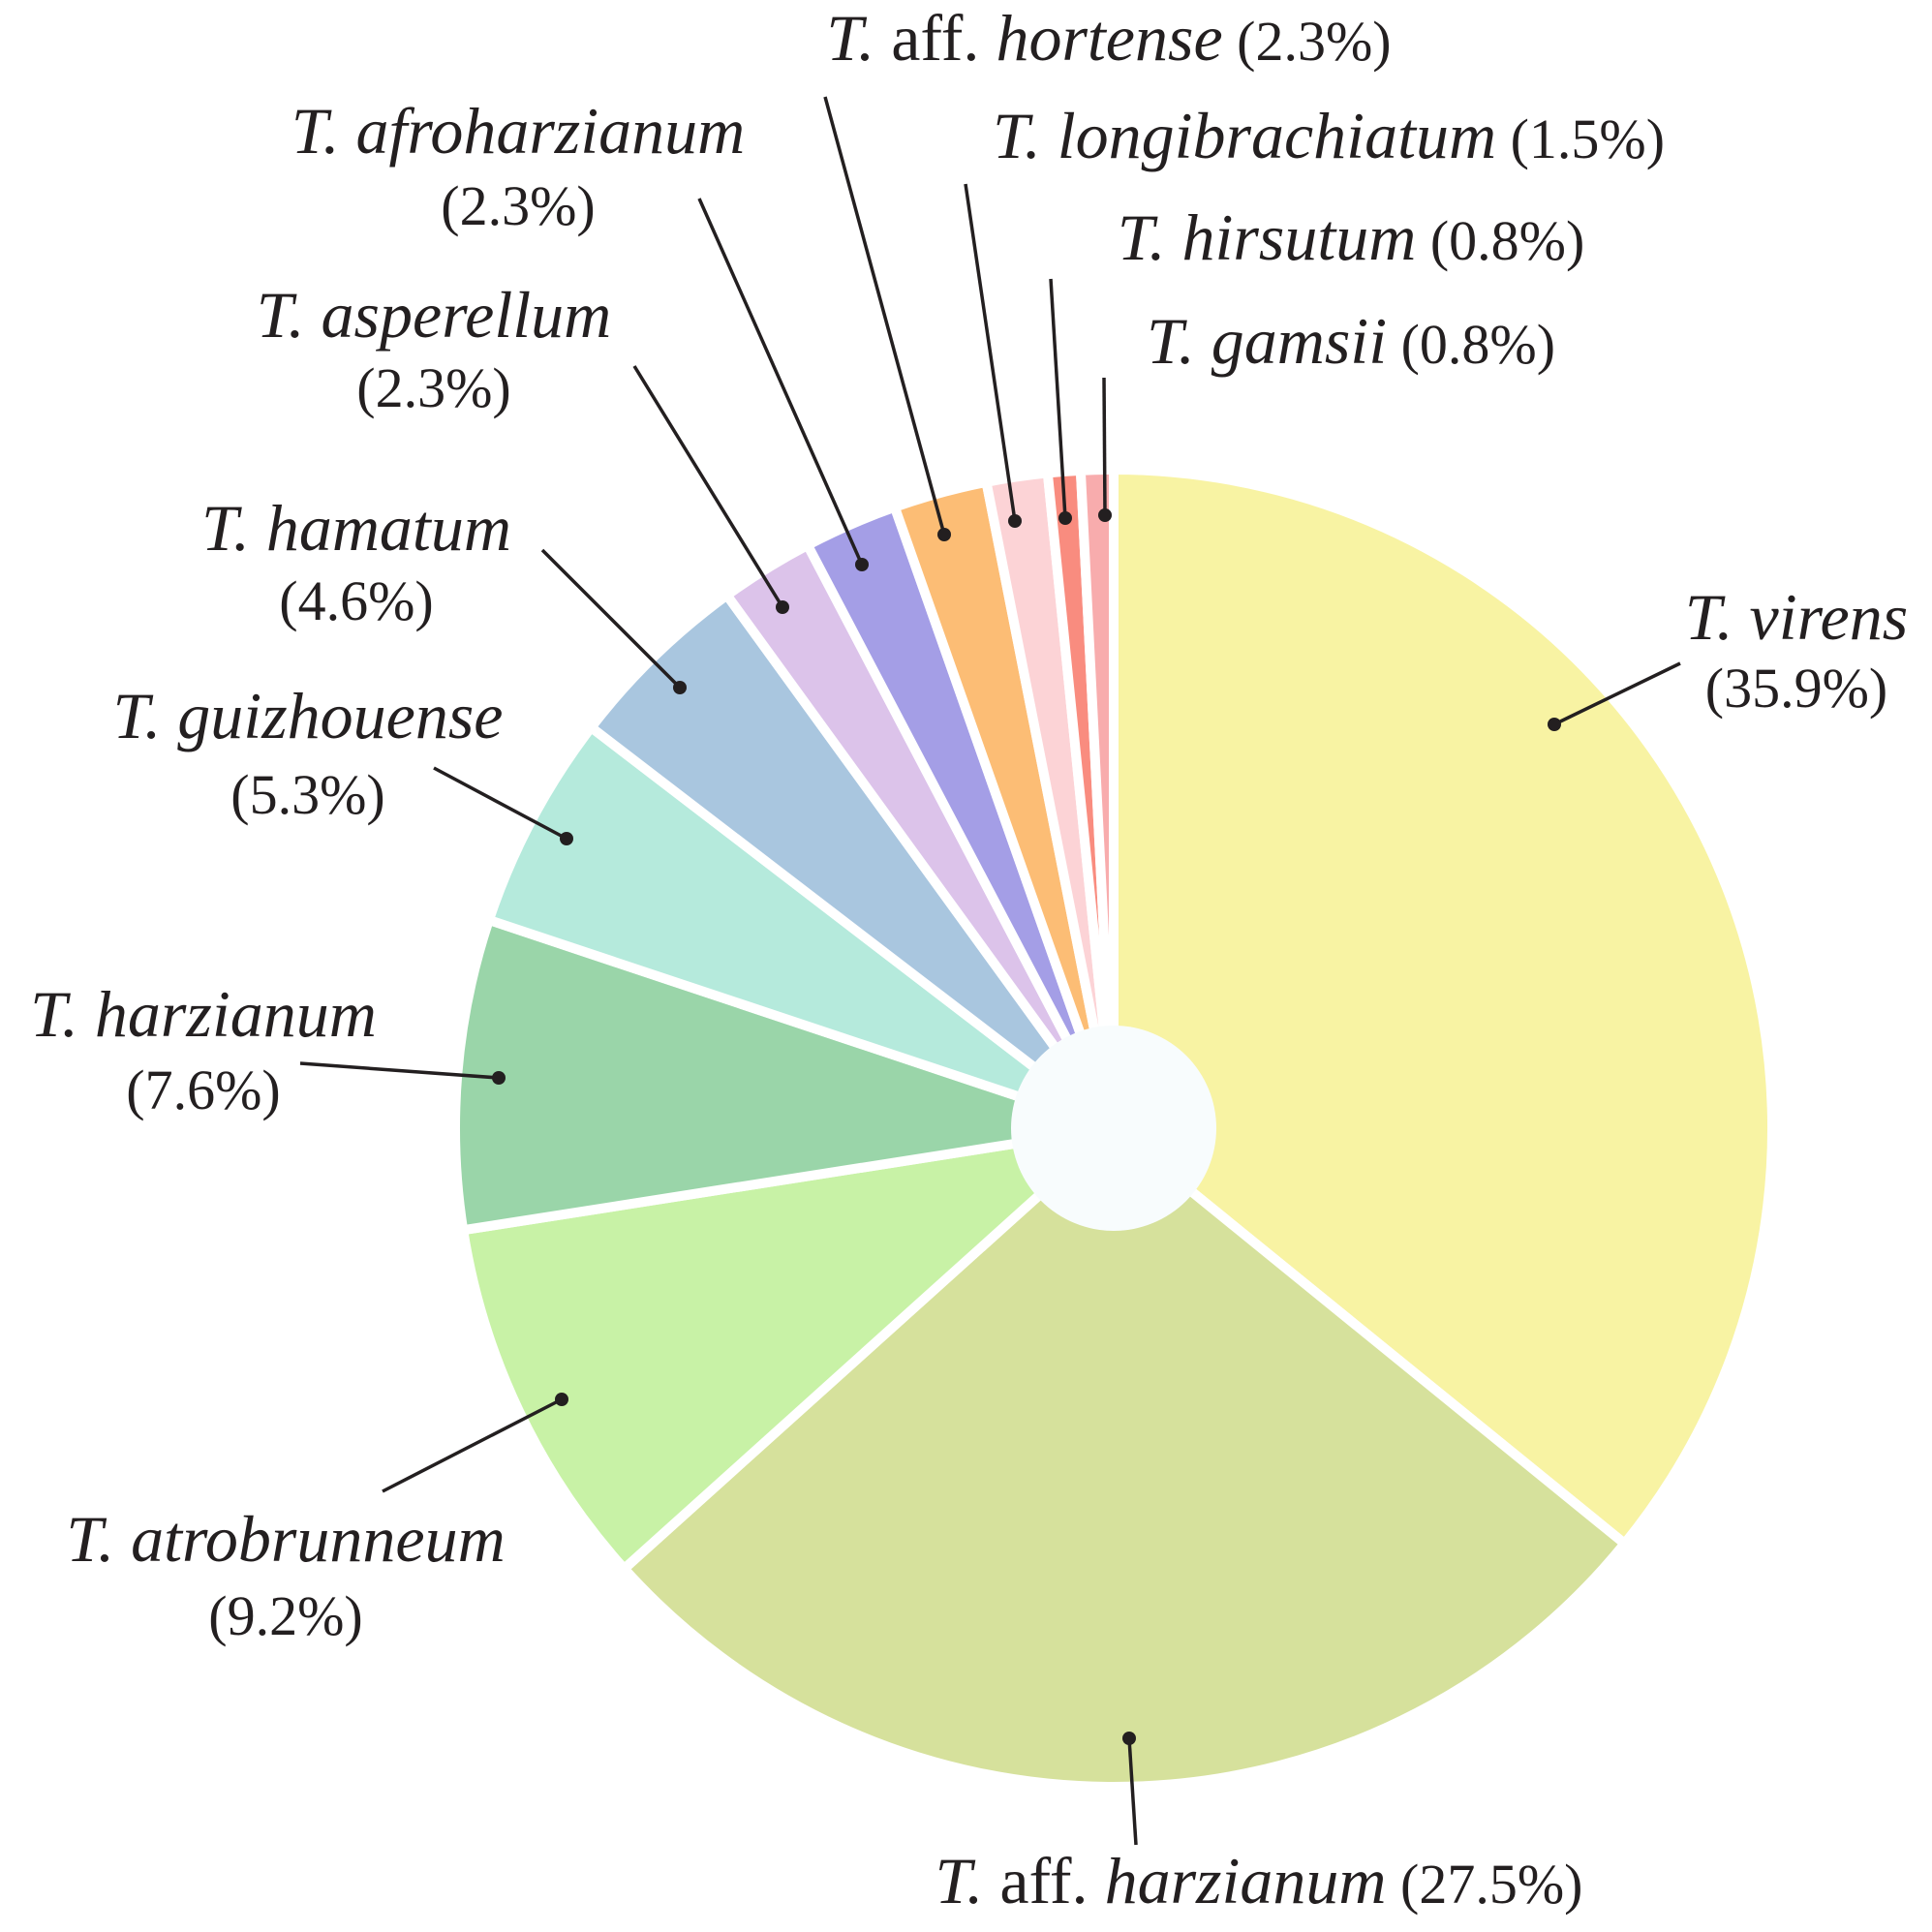  Describe the element at coordinates (318, 1539) in the screenshot. I see `slice-label-epithet: atrobrunneum` at that location.